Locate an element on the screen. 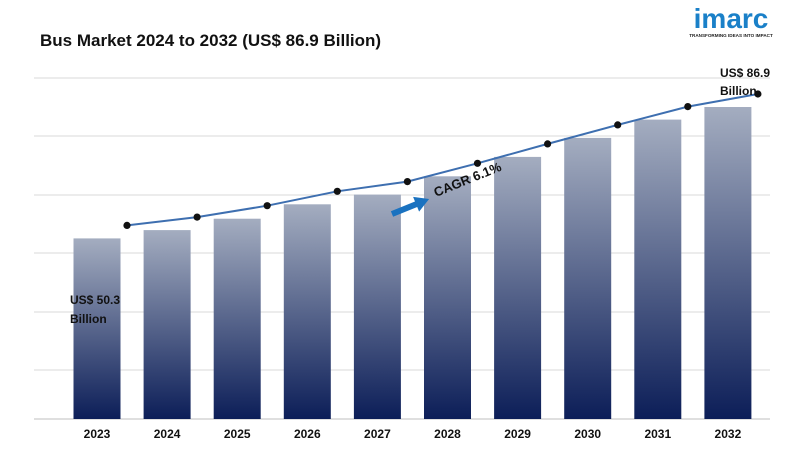  imarc-logo: imarc TRANSFORMING IDEAS INTO IMPACT is located at coordinates (731, 25).